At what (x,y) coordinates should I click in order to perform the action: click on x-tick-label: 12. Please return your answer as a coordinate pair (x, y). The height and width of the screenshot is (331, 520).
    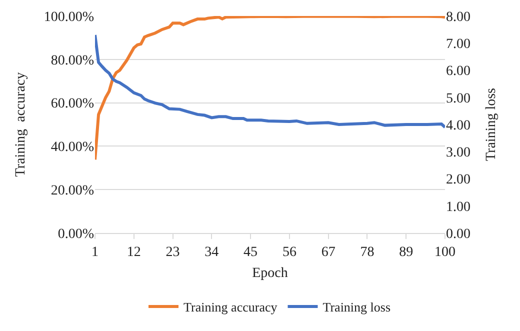
    Looking at the image, I should click on (133, 252).